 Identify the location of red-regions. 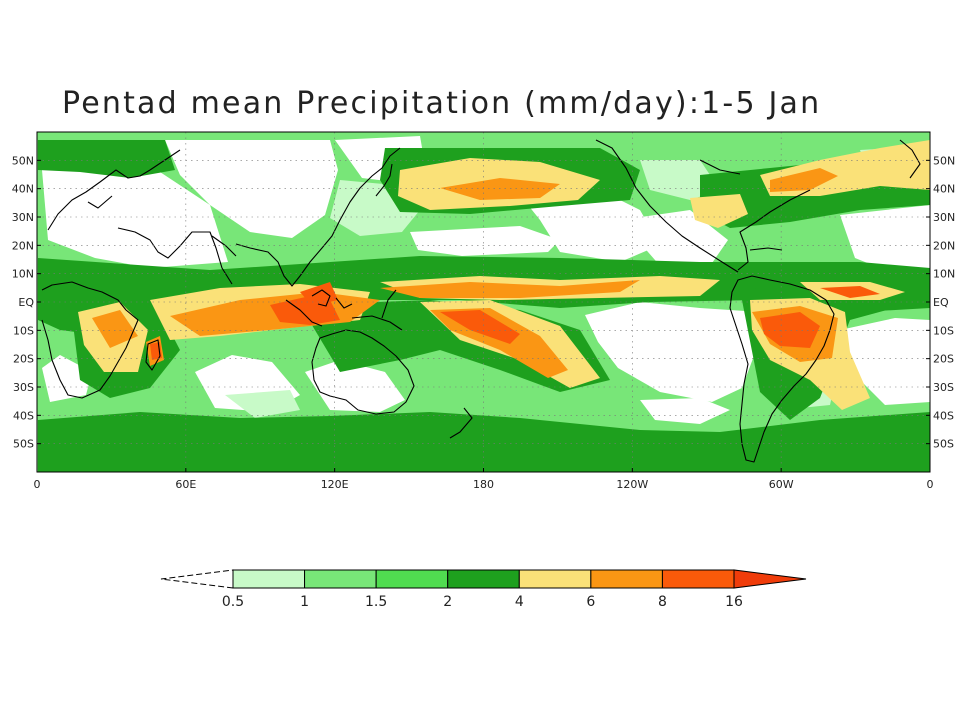
(515, 321).